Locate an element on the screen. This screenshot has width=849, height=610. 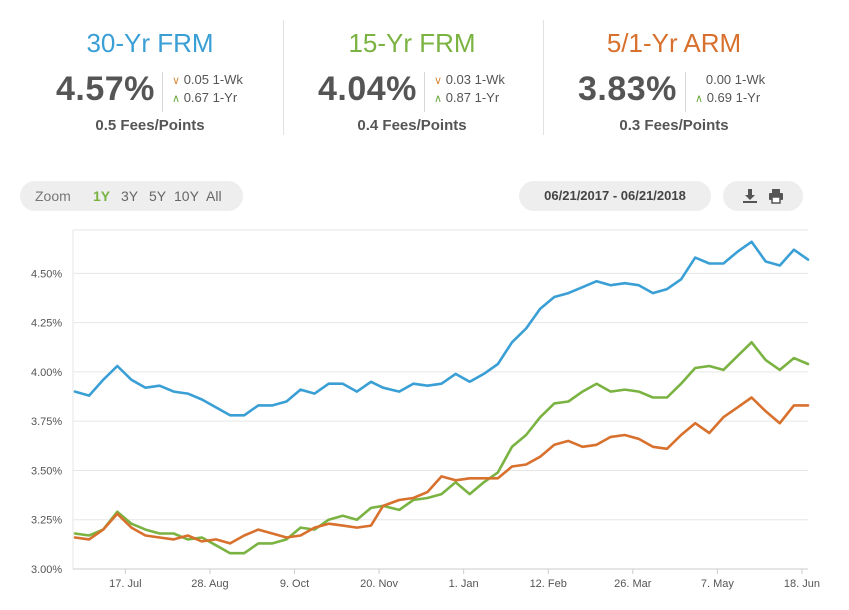
y-axis: 3.00% 3.25% 3.50% 3.75% 4.00% 4.25% 4.50% is located at coordinates (46, 422).